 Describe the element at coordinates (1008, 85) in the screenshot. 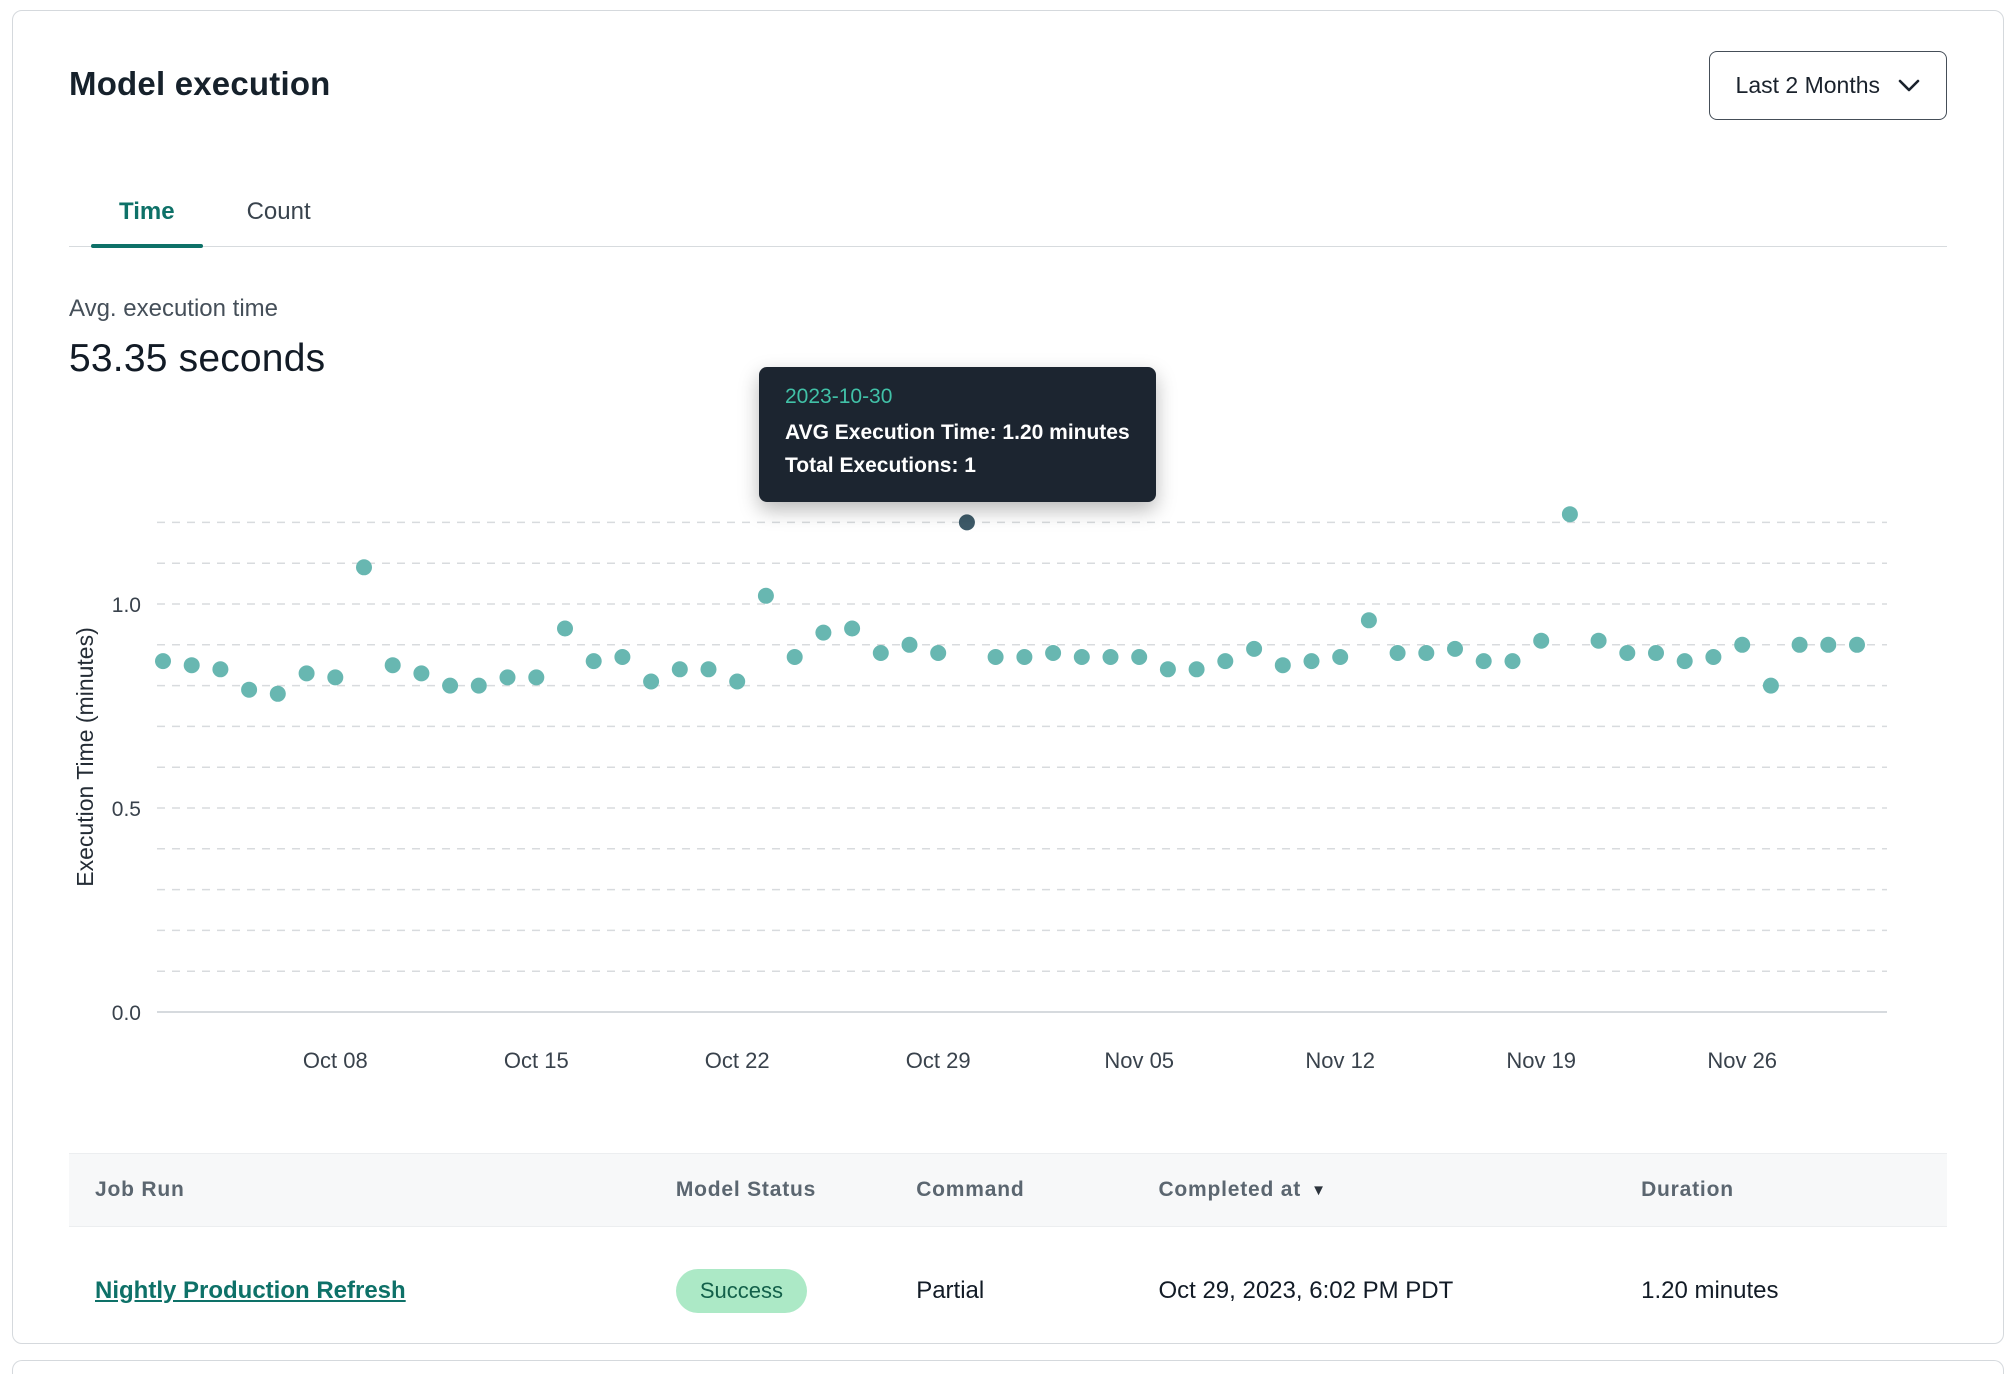

I see `card-header: Model execution Last 2 Months` at that location.